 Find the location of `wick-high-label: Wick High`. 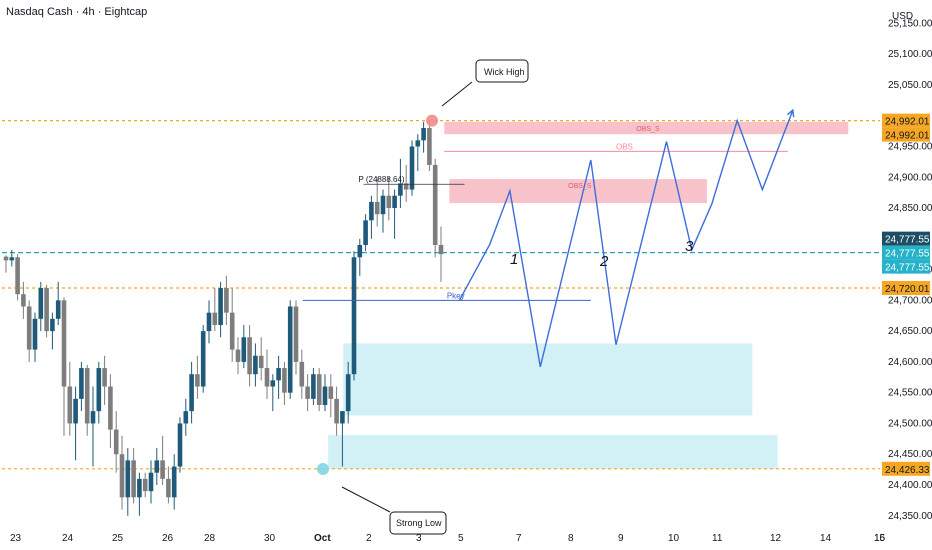

wick-high-label: Wick High is located at coordinates (504, 72).